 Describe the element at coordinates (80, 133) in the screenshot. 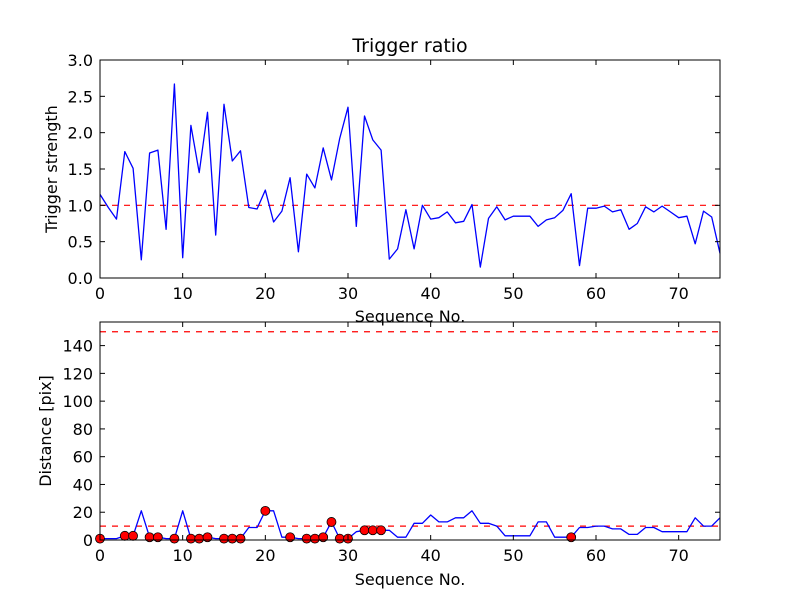

I see `y-tick-label: 2.0` at that location.